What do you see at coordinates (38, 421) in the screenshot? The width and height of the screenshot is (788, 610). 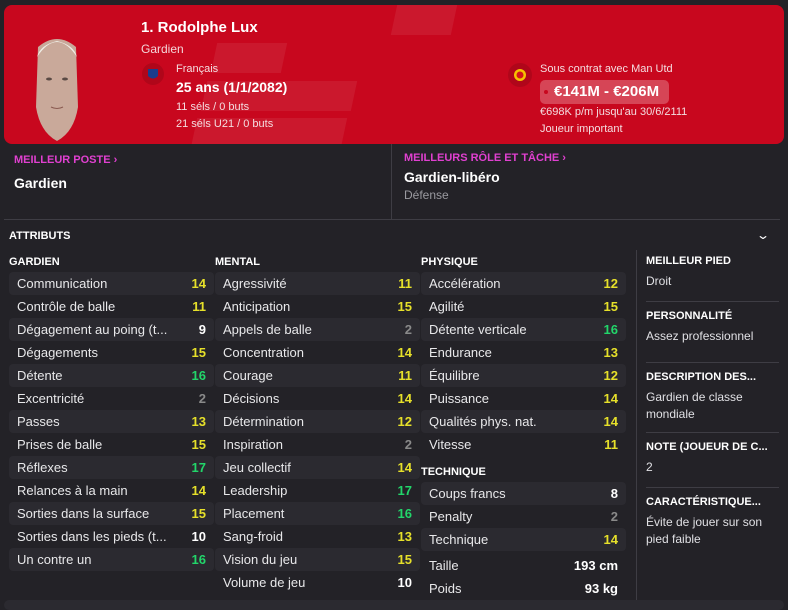 I see `attribute-name: Passes` at bounding box center [38, 421].